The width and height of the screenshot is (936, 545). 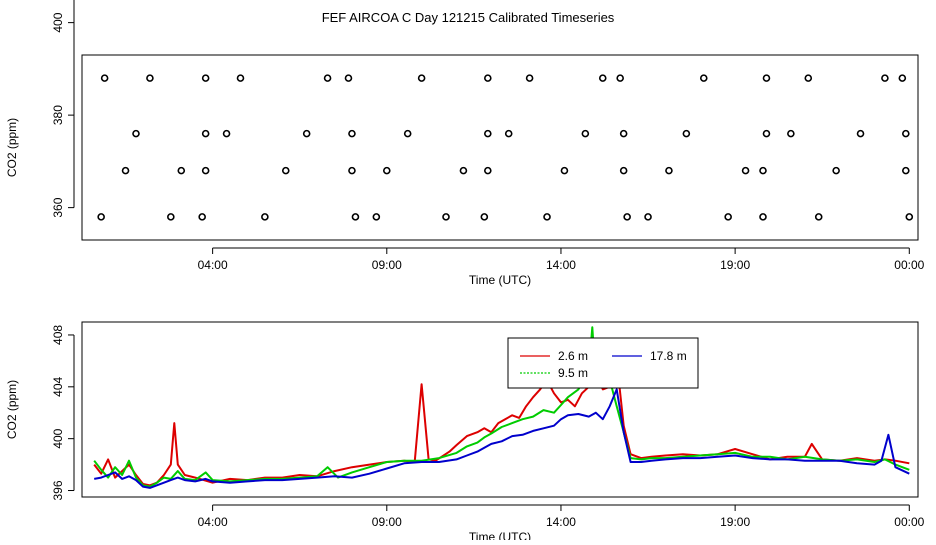 I want to click on legend-box, so click(x=603, y=363).